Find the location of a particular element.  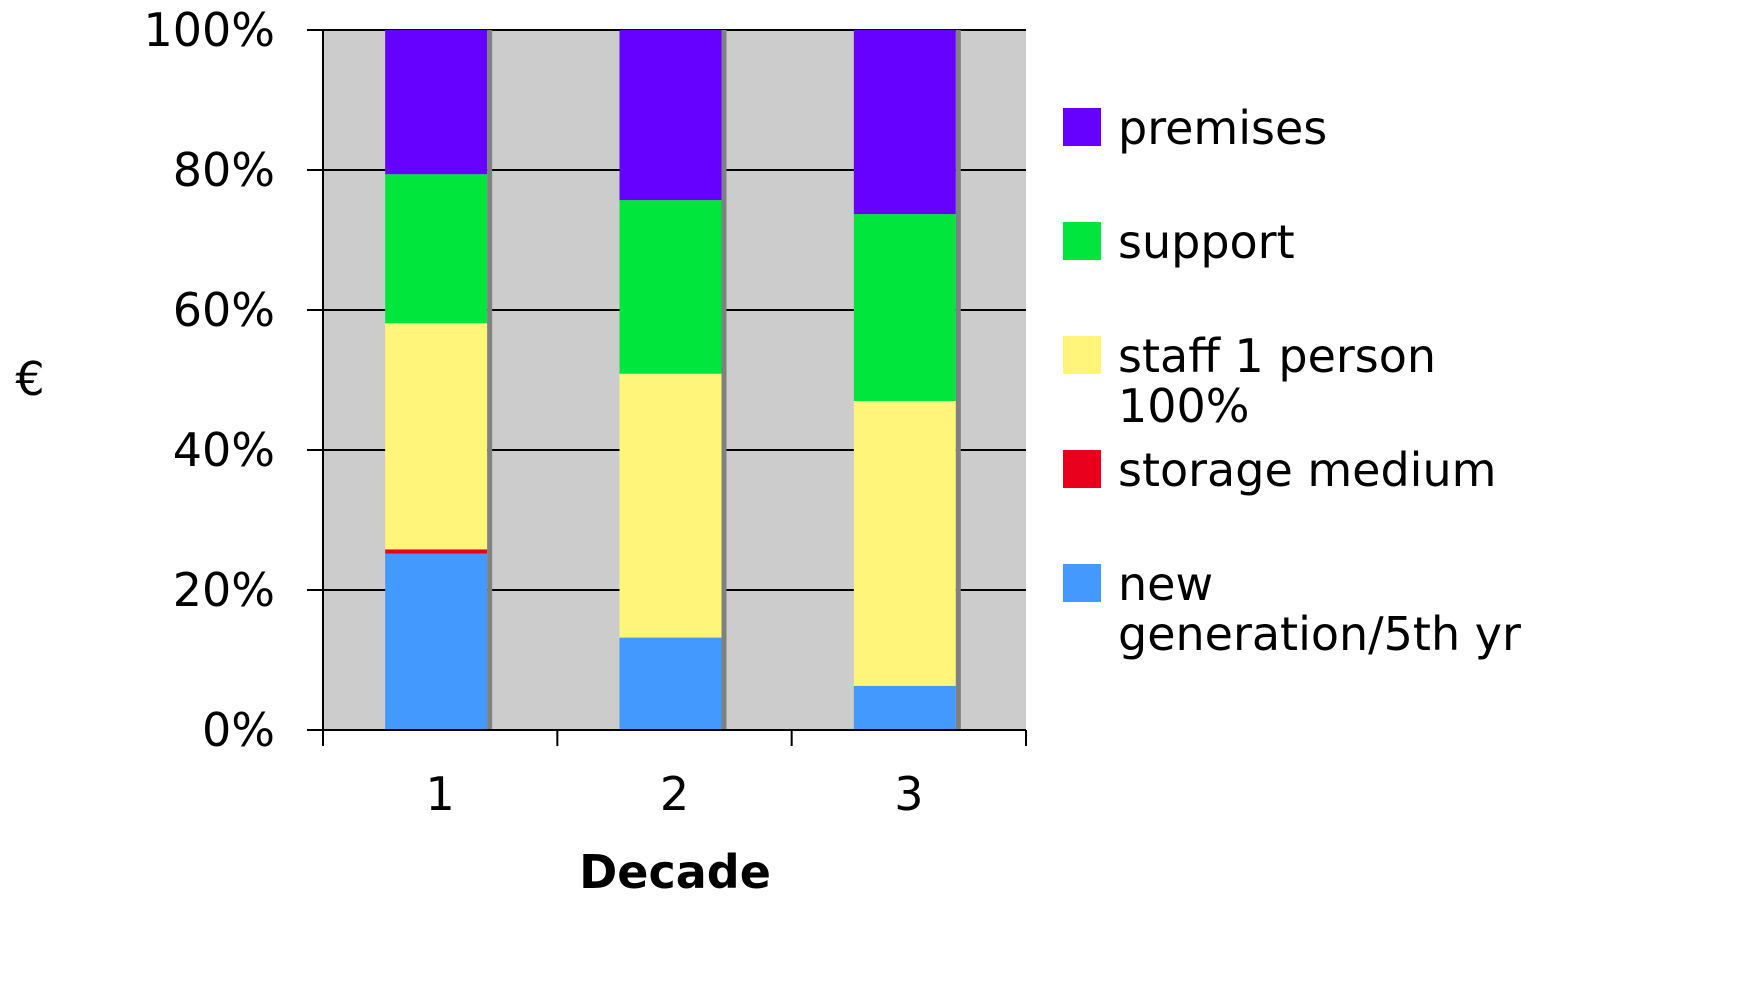

legend-label: new is located at coordinates (1165, 584).